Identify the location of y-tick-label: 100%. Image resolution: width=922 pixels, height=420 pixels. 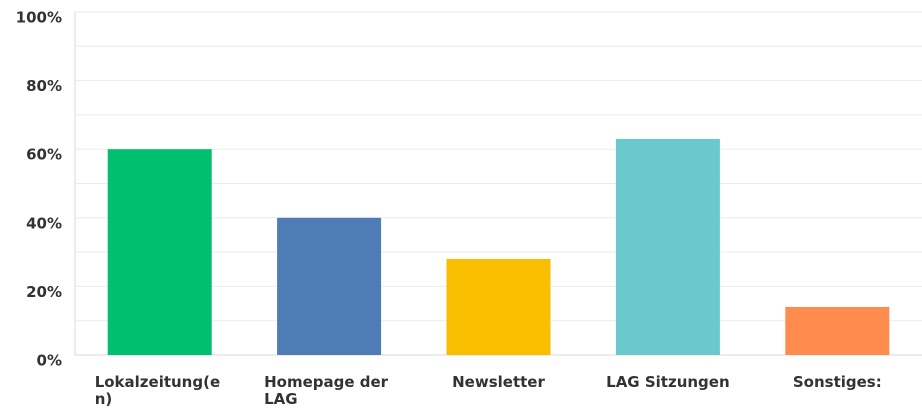
(39, 18).